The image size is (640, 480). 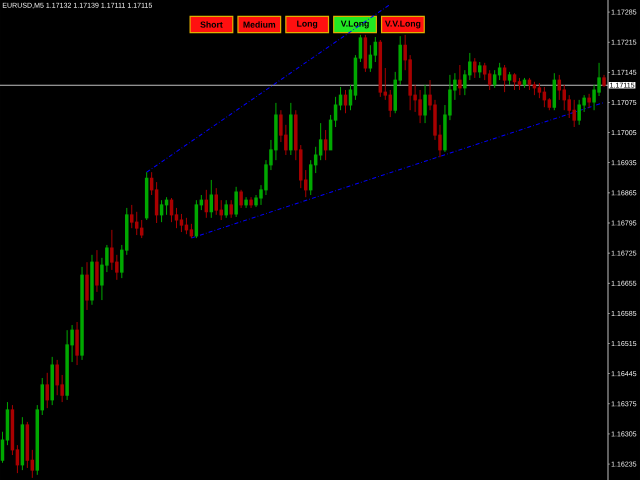 What do you see at coordinates (260, 24) in the screenshot?
I see `annotation: Medium` at bounding box center [260, 24].